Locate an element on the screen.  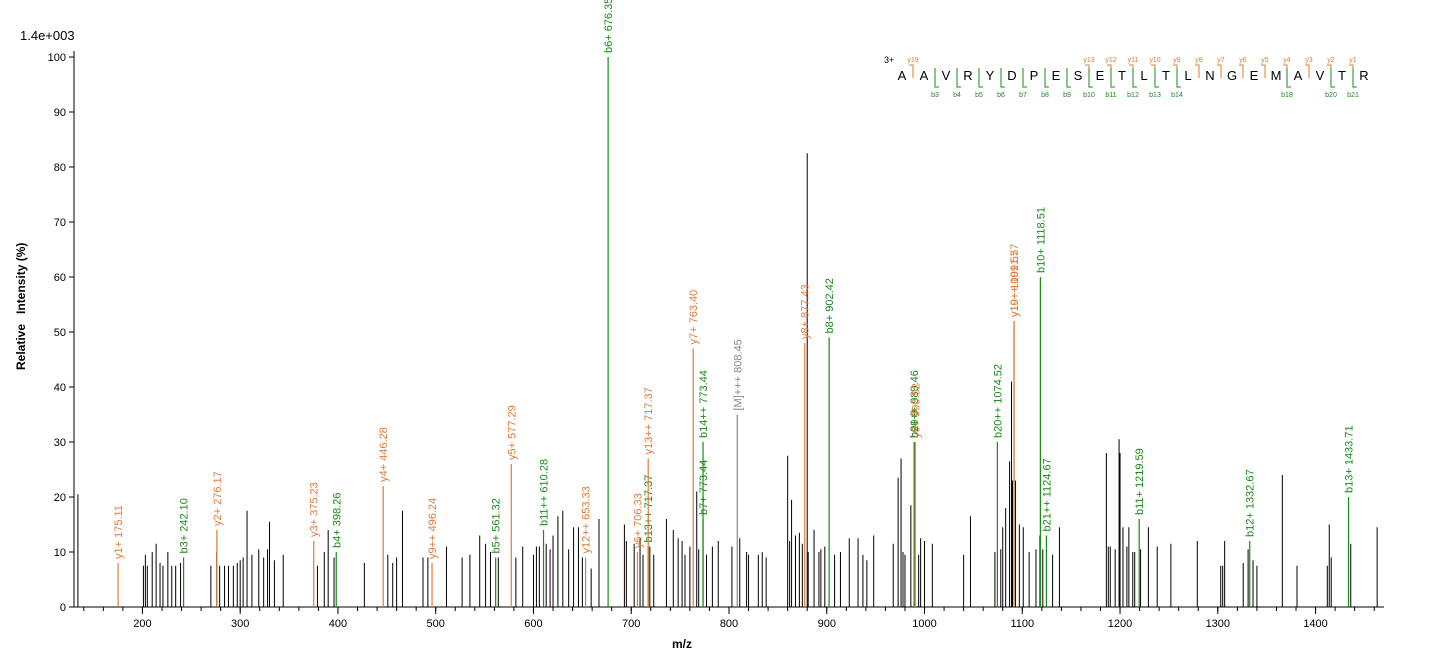
peak-label: b10+ 1118.51 is located at coordinates (1041, 240).